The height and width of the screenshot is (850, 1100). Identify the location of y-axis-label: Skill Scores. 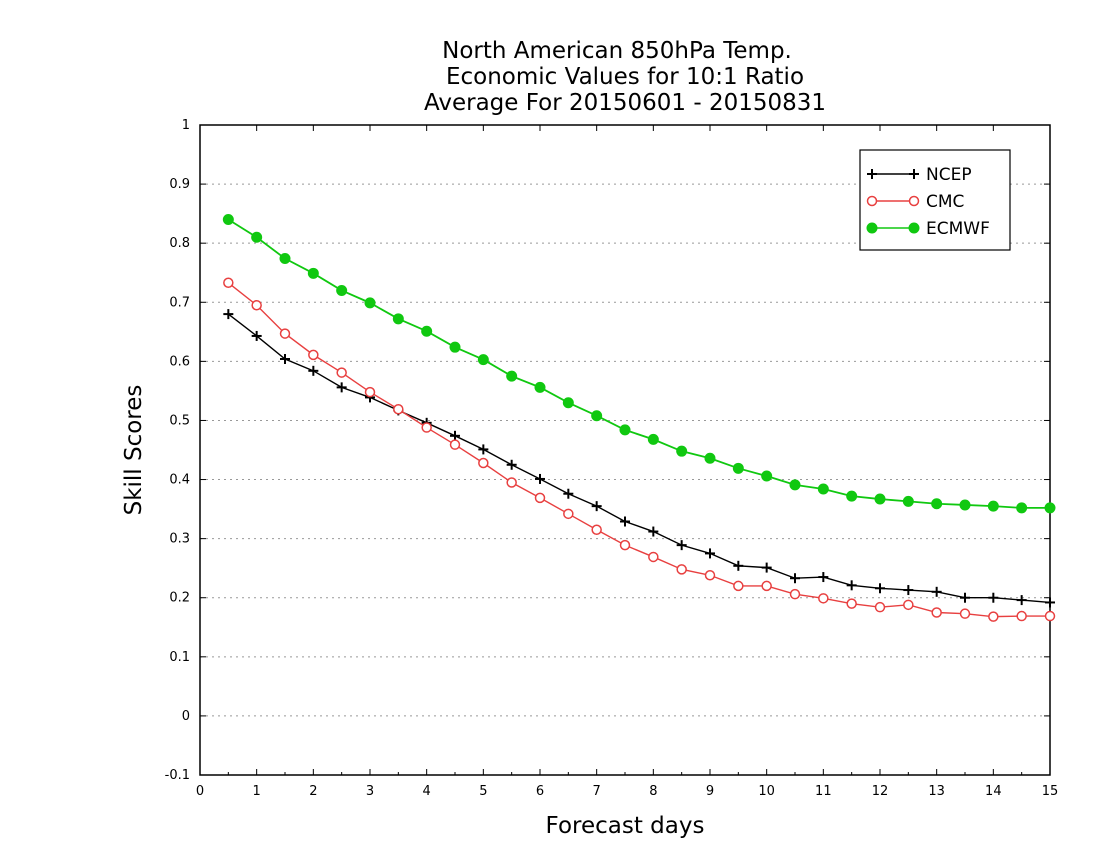
(134, 450).